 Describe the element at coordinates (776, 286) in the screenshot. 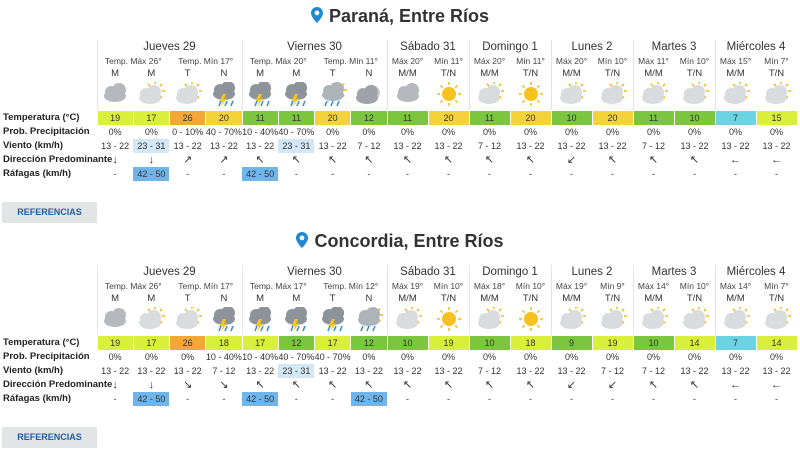

I see `min-temp: Mín 7°` at that location.